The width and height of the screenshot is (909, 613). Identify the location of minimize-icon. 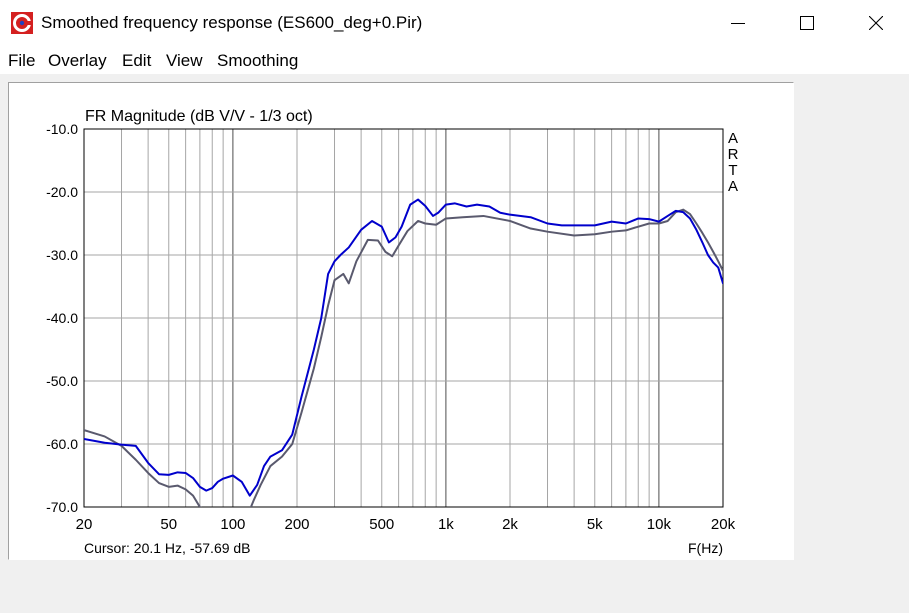
(738, 23).